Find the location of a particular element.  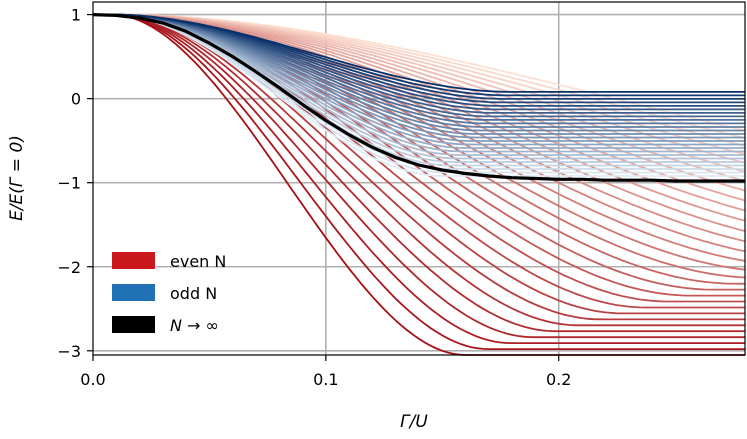

x-tick-label-2: 0.2 is located at coordinates (558, 379).